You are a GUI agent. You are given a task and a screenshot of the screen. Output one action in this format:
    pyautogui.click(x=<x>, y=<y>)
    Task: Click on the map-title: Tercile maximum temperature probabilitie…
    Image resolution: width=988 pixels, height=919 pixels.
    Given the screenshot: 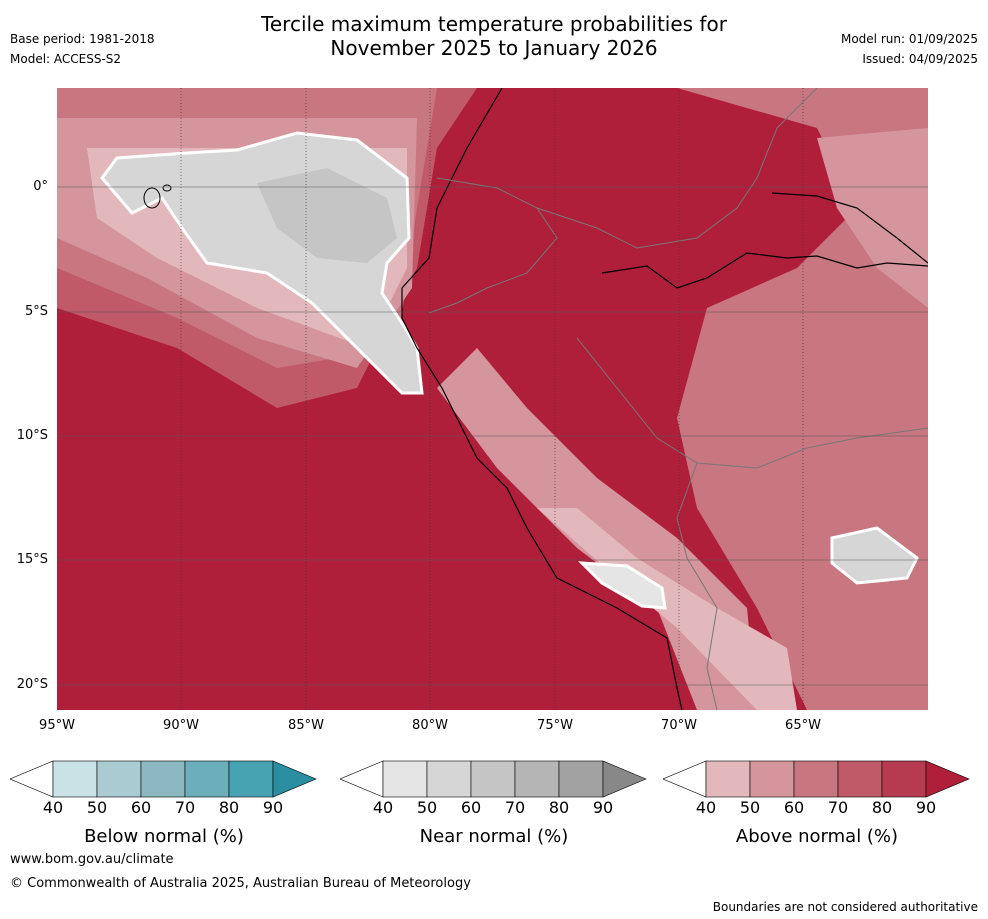 What is the action you would take?
    pyautogui.click(x=494, y=36)
    